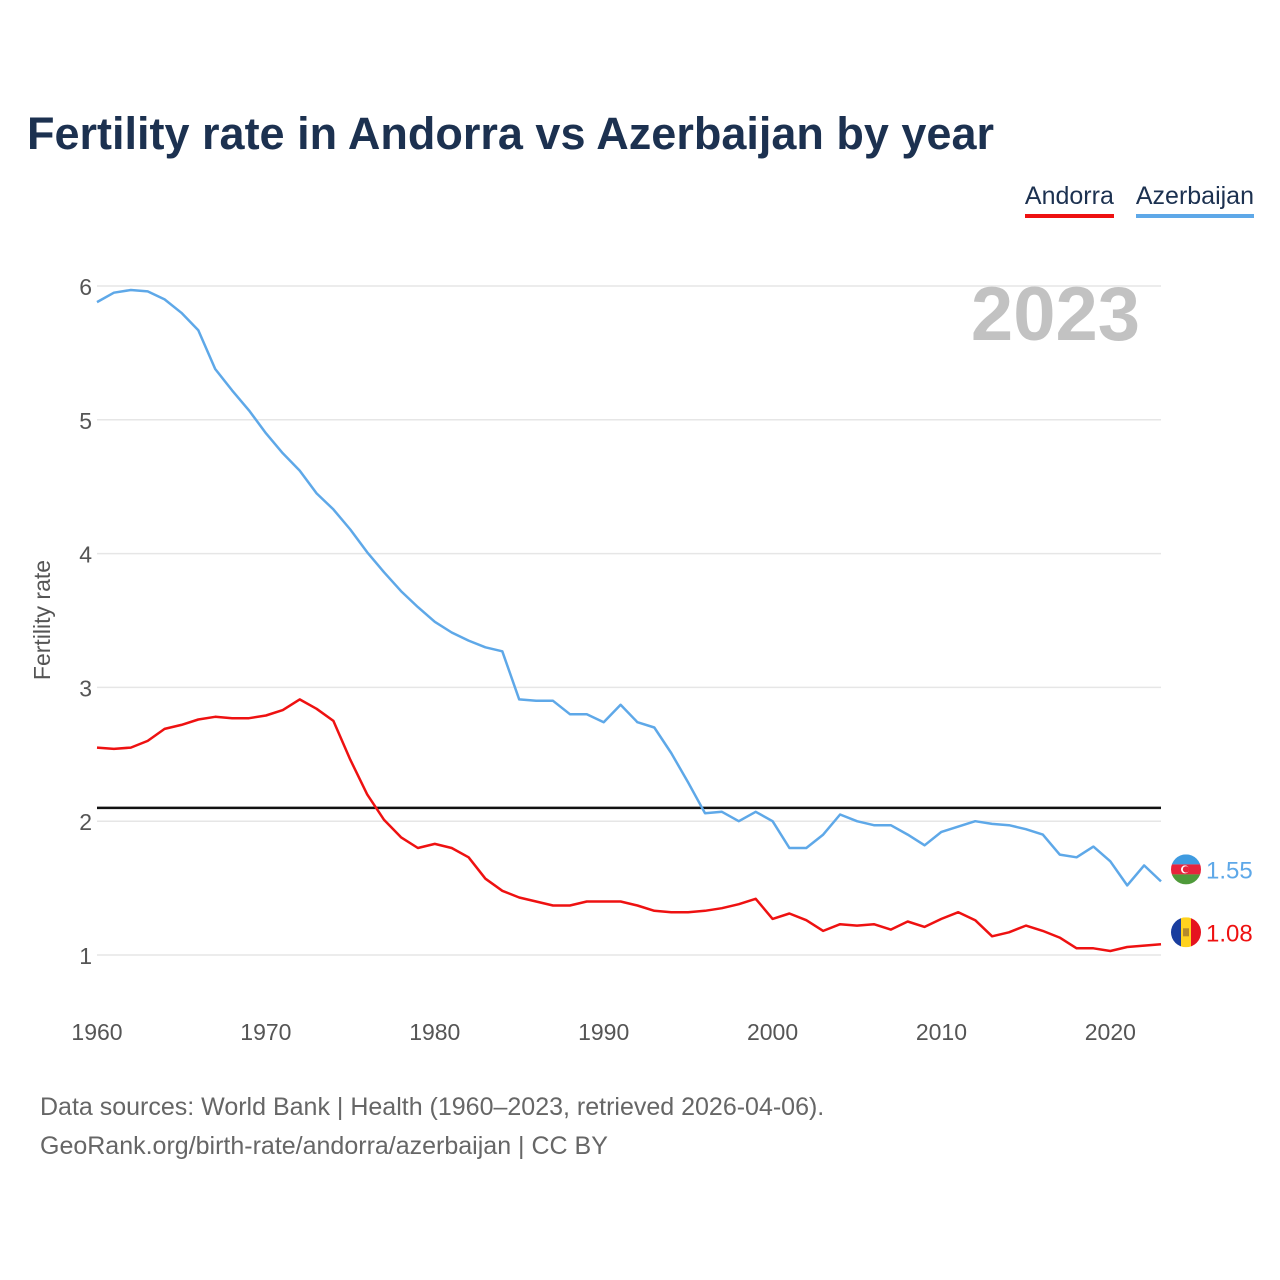  What do you see at coordinates (1186, 932) in the screenshot?
I see `flag-andorra-icon` at bounding box center [1186, 932].